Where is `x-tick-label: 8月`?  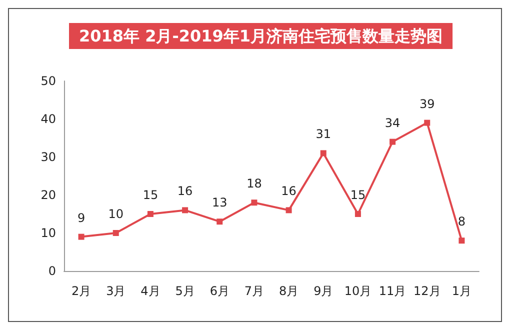 x-tick-label: 8月 is located at coordinates (288, 291).